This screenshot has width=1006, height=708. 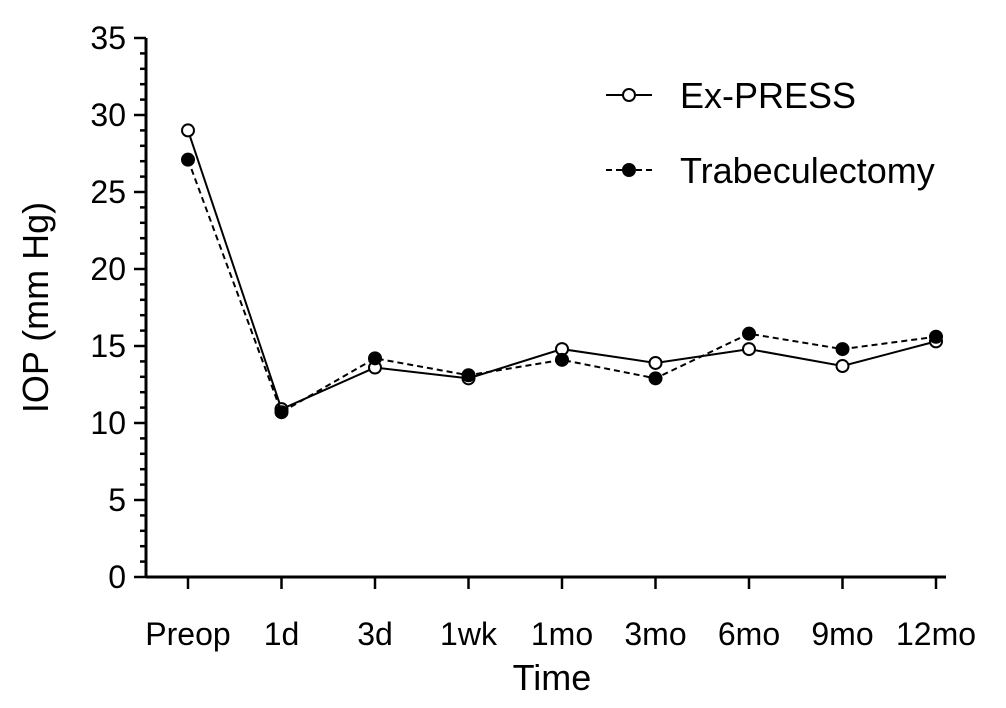 I want to click on y-tick-label: 5, so click(x=117, y=500).